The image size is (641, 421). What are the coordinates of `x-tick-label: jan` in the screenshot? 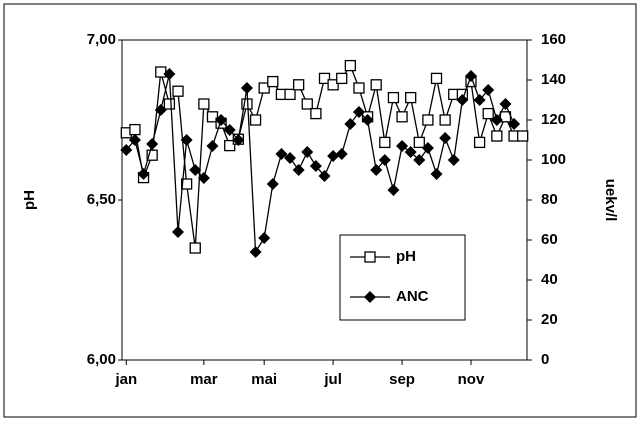 It's located at (125, 379).